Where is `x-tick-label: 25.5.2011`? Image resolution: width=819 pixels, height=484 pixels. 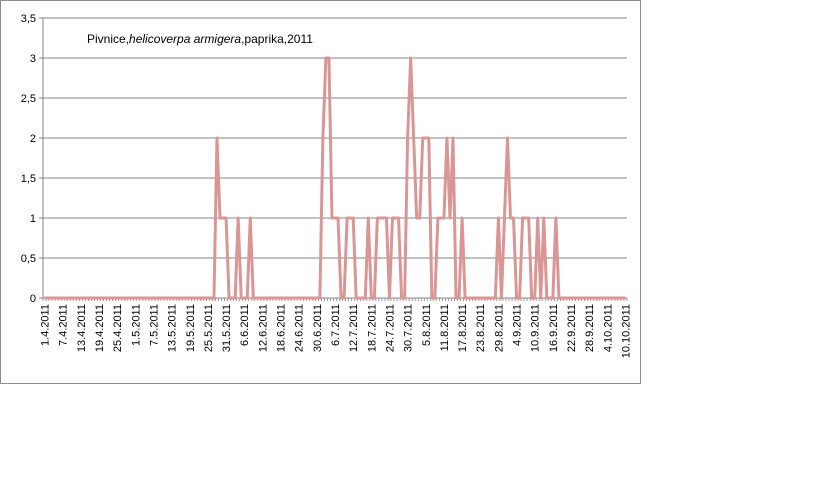 x-tick-label: 25.5.2011 is located at coordinates (209, 328).